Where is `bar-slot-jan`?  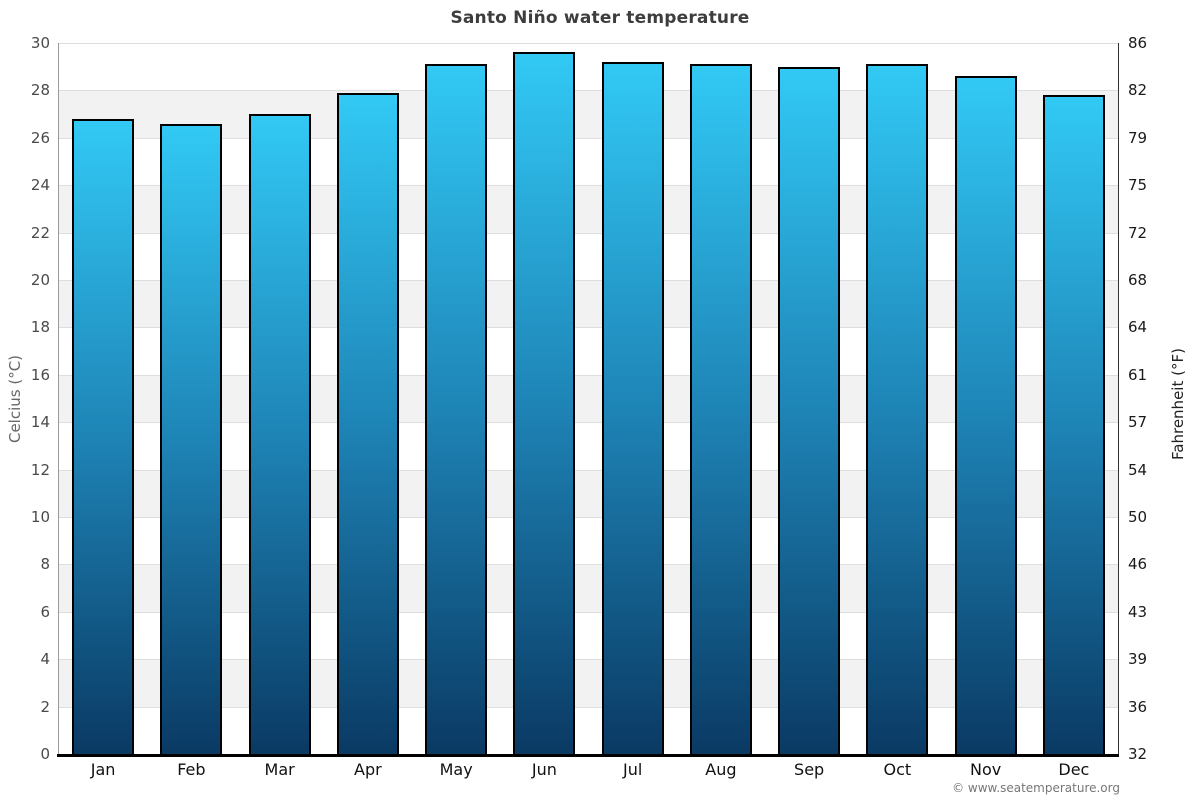 bar-slot-jan is located at coordinates (103, 398).